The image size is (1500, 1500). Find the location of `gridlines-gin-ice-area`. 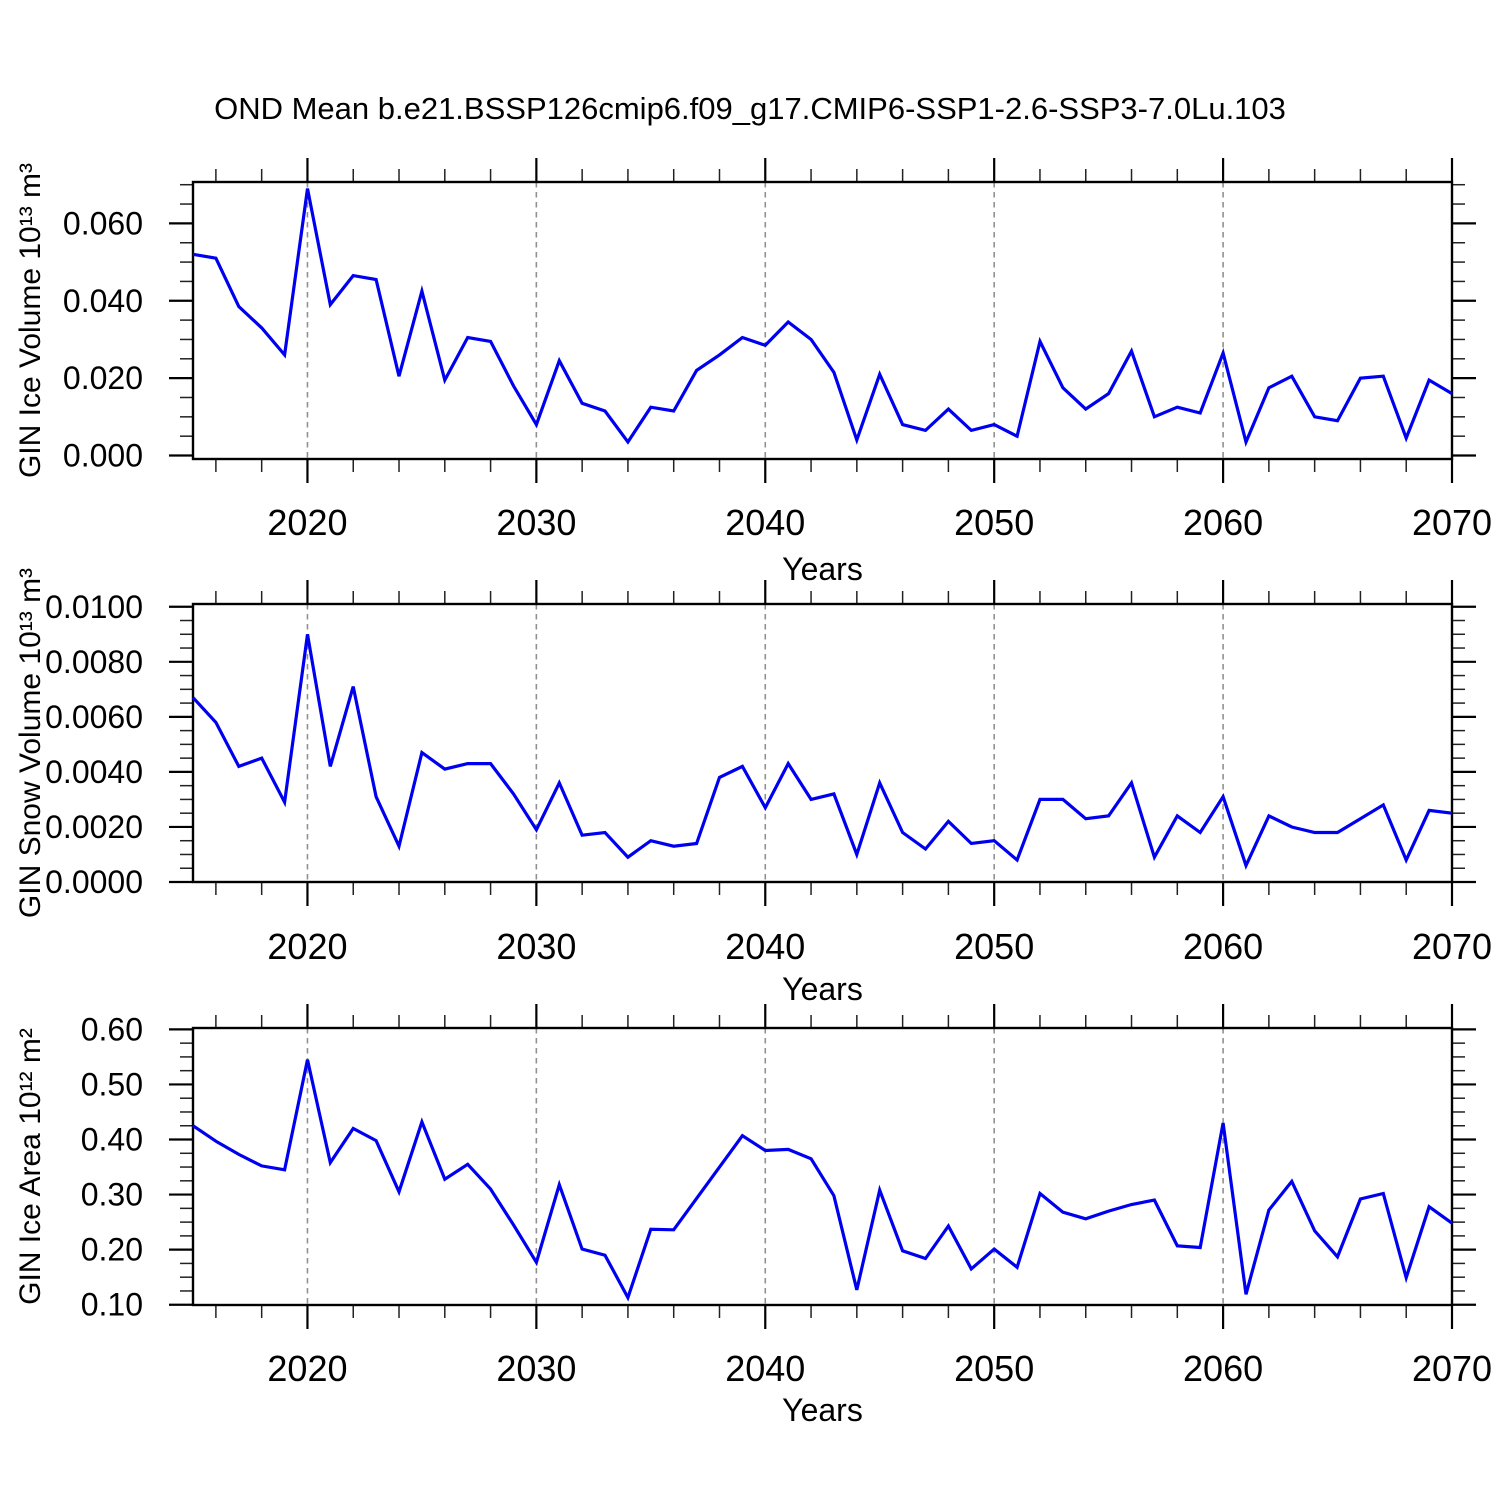

gridlines-gin-ice-area is located at coordinates (765, 1166).